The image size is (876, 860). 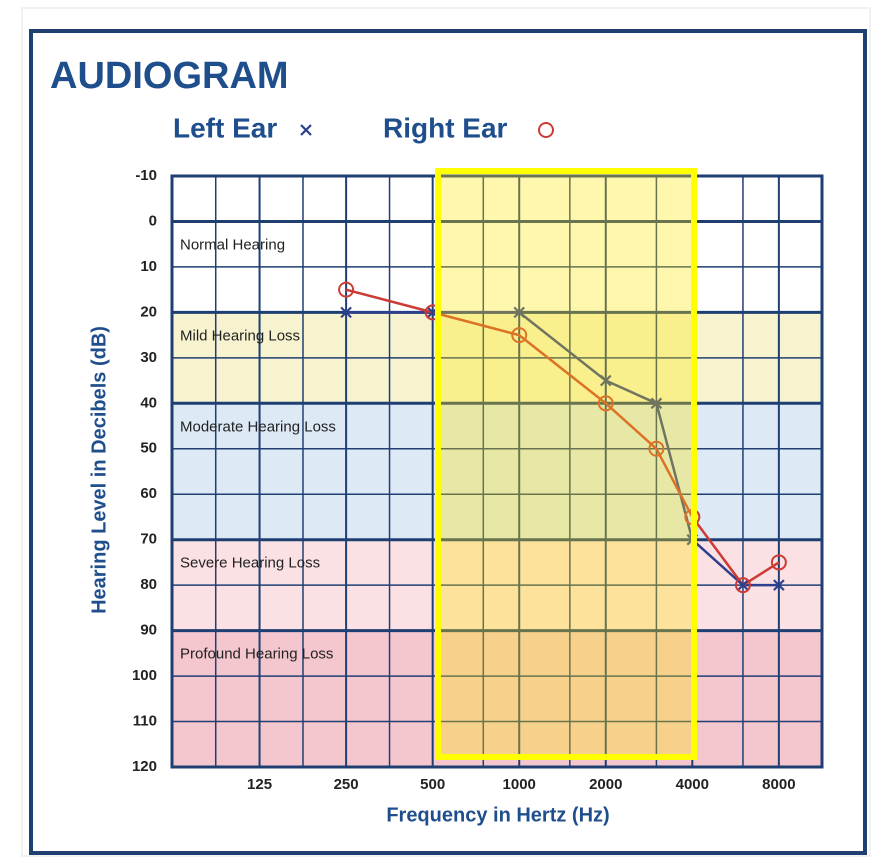 I want to click on x-tick-label: 125, so click(x=259, y=784).